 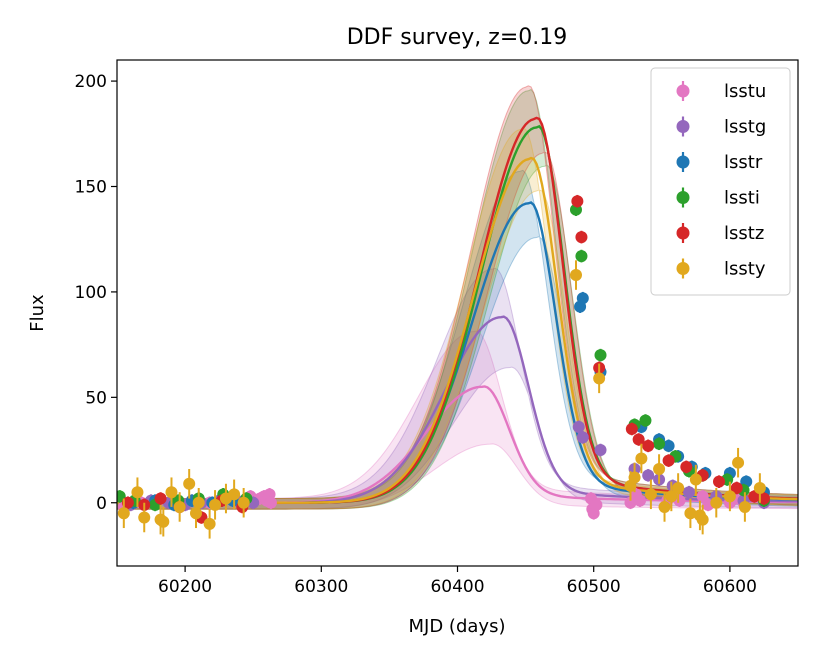 I want to click on legend-label-lsstr: lsstr, so click(x=743, y=162).